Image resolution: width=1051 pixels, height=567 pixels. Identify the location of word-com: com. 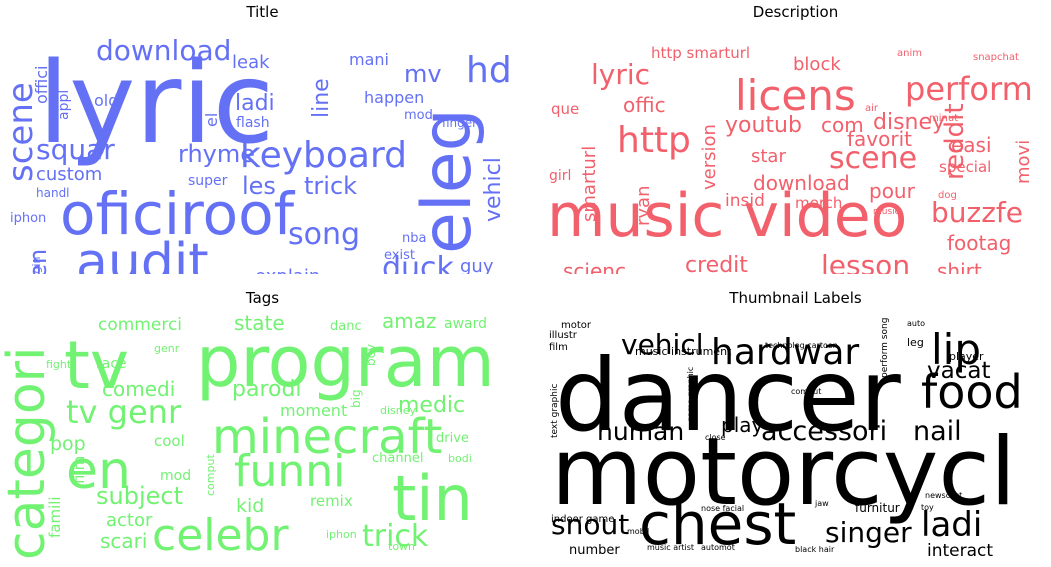
(842, 125).